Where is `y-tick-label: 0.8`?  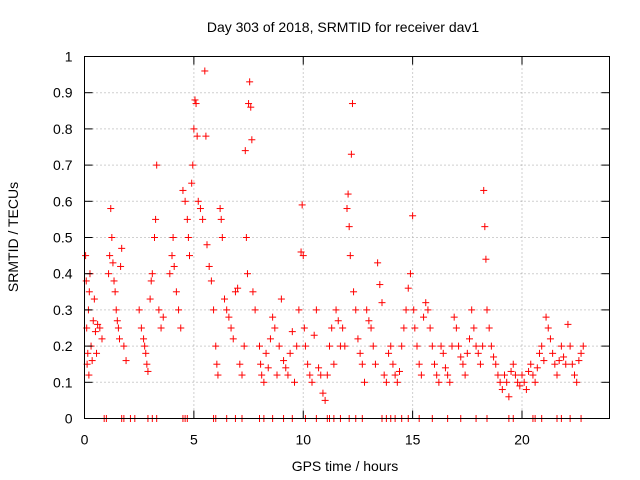
y-tick-label: 0.8 is located at coordinates (63, 129).